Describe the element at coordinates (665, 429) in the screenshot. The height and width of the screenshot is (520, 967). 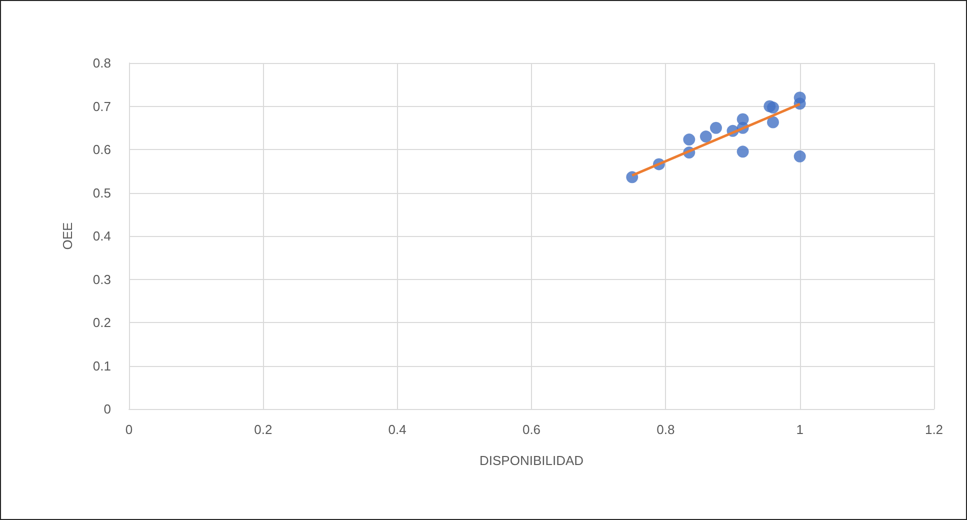
I see `x-tick-label: 0.8` at that location.